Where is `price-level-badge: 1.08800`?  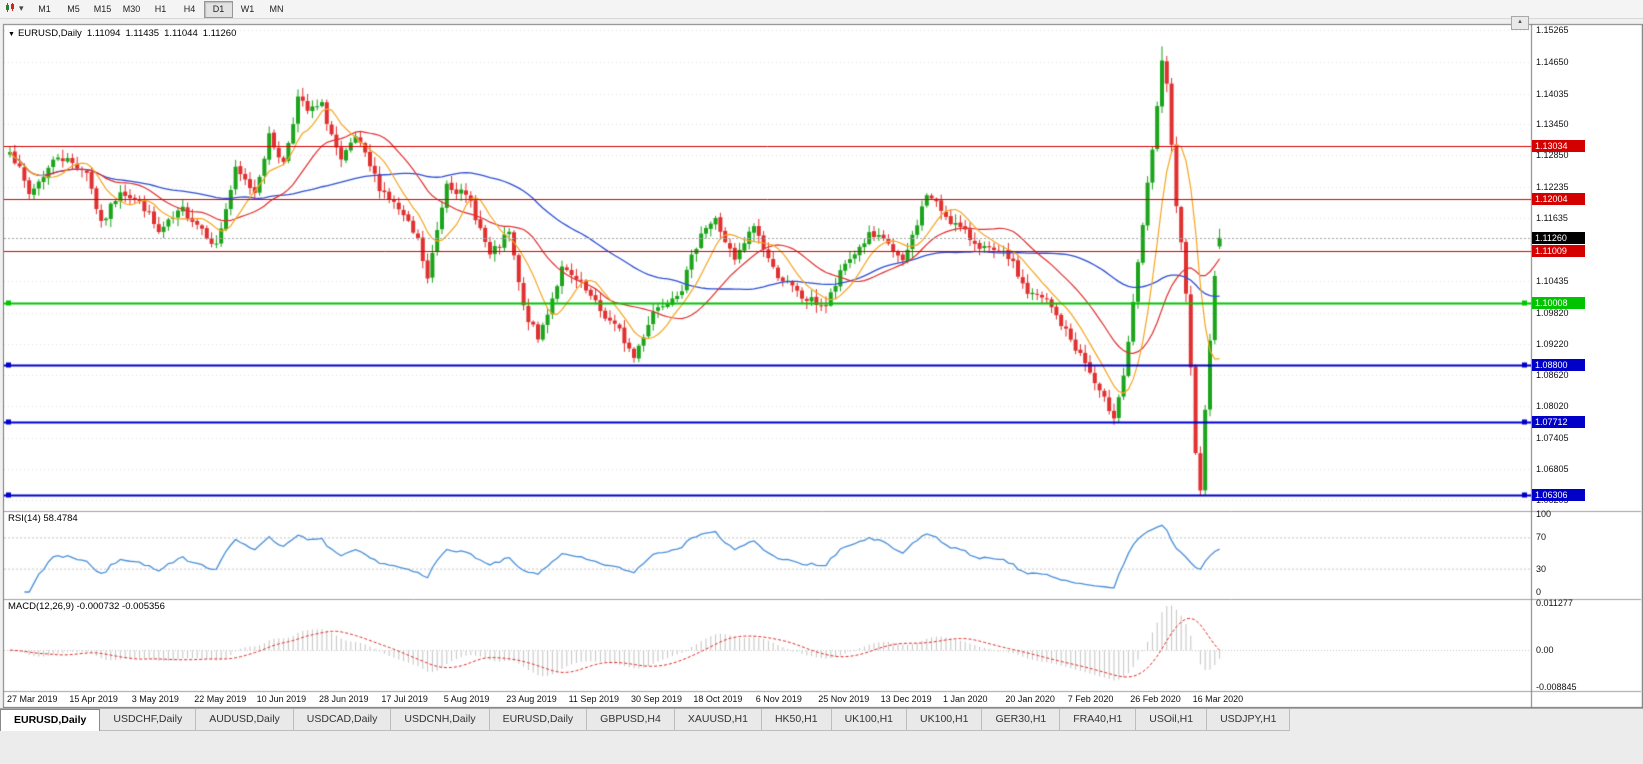 price-level-badge: 1.08800 is located at coordinates (1558, 365).